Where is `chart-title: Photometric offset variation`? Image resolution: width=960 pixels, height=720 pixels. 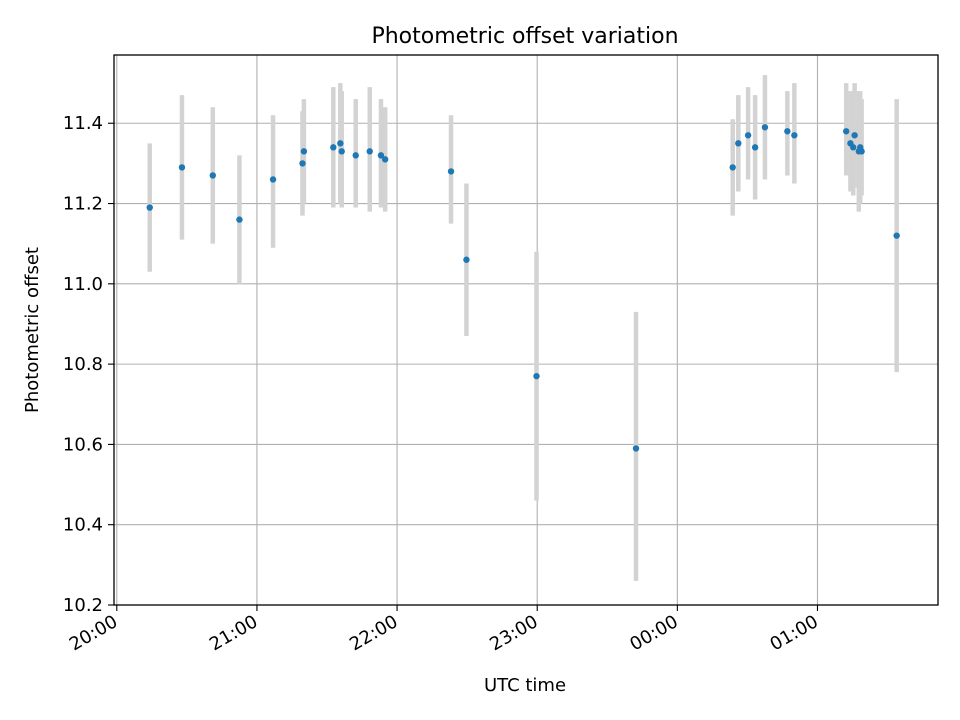
chart-title: Photometric offset variation is located at coordinates (524, 36).